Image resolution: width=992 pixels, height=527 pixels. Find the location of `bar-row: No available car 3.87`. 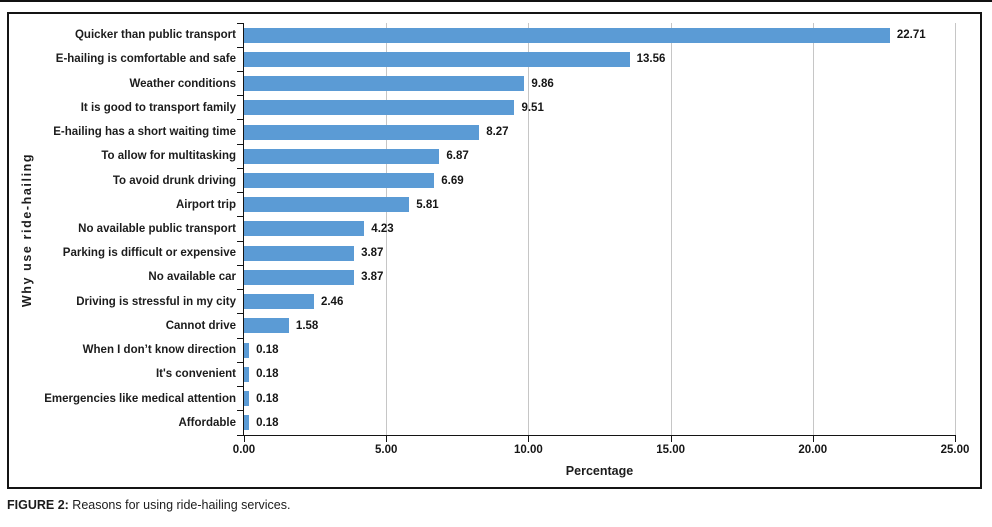

bar-row: No available car 3.87 is located at coordinates (551, 277).